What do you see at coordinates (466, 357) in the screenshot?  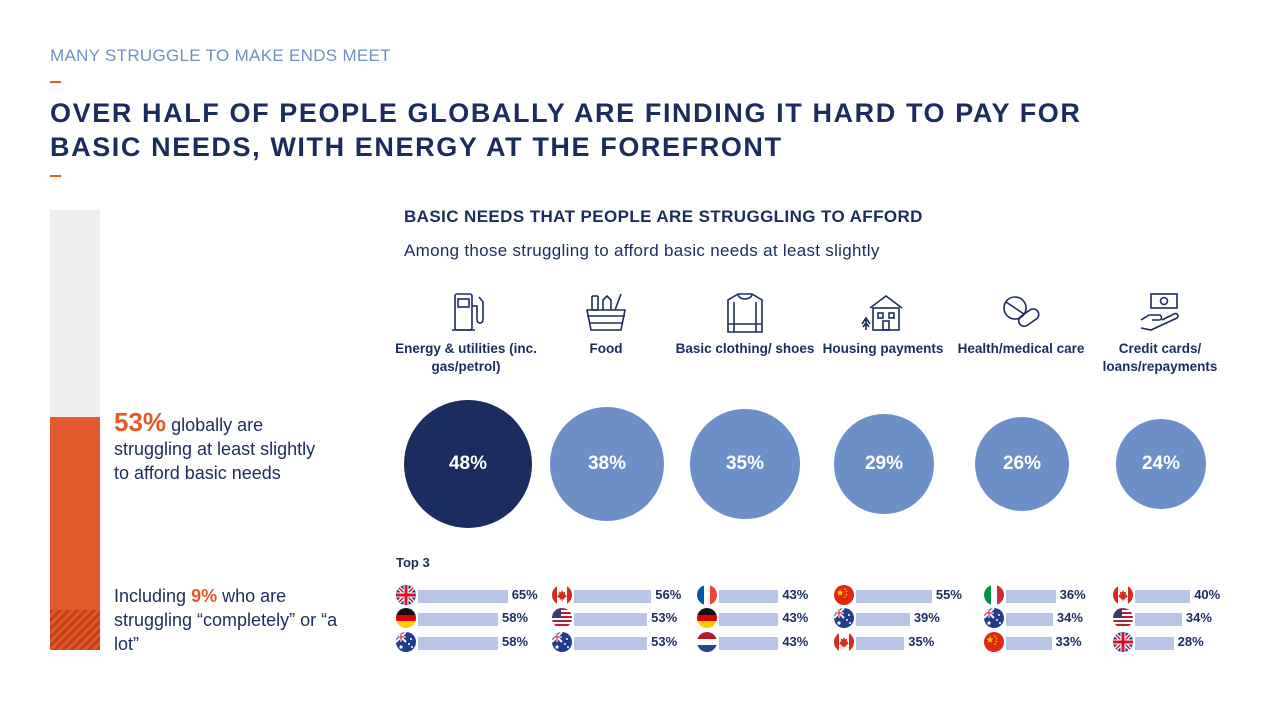 I see `category-label: Energy & utilities (inc. gas/petrol)` at bounding box center [466, 357].